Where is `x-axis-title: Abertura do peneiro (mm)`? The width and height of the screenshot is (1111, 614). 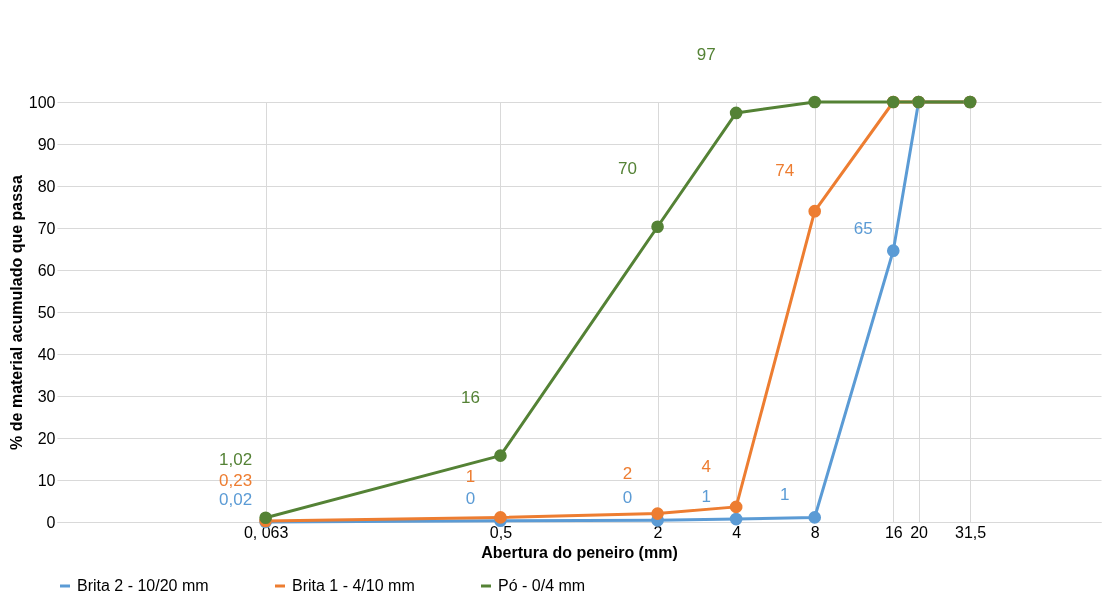 x-axis-title: Abertura do peneiro (mm) is located at coordinates (579, 552).